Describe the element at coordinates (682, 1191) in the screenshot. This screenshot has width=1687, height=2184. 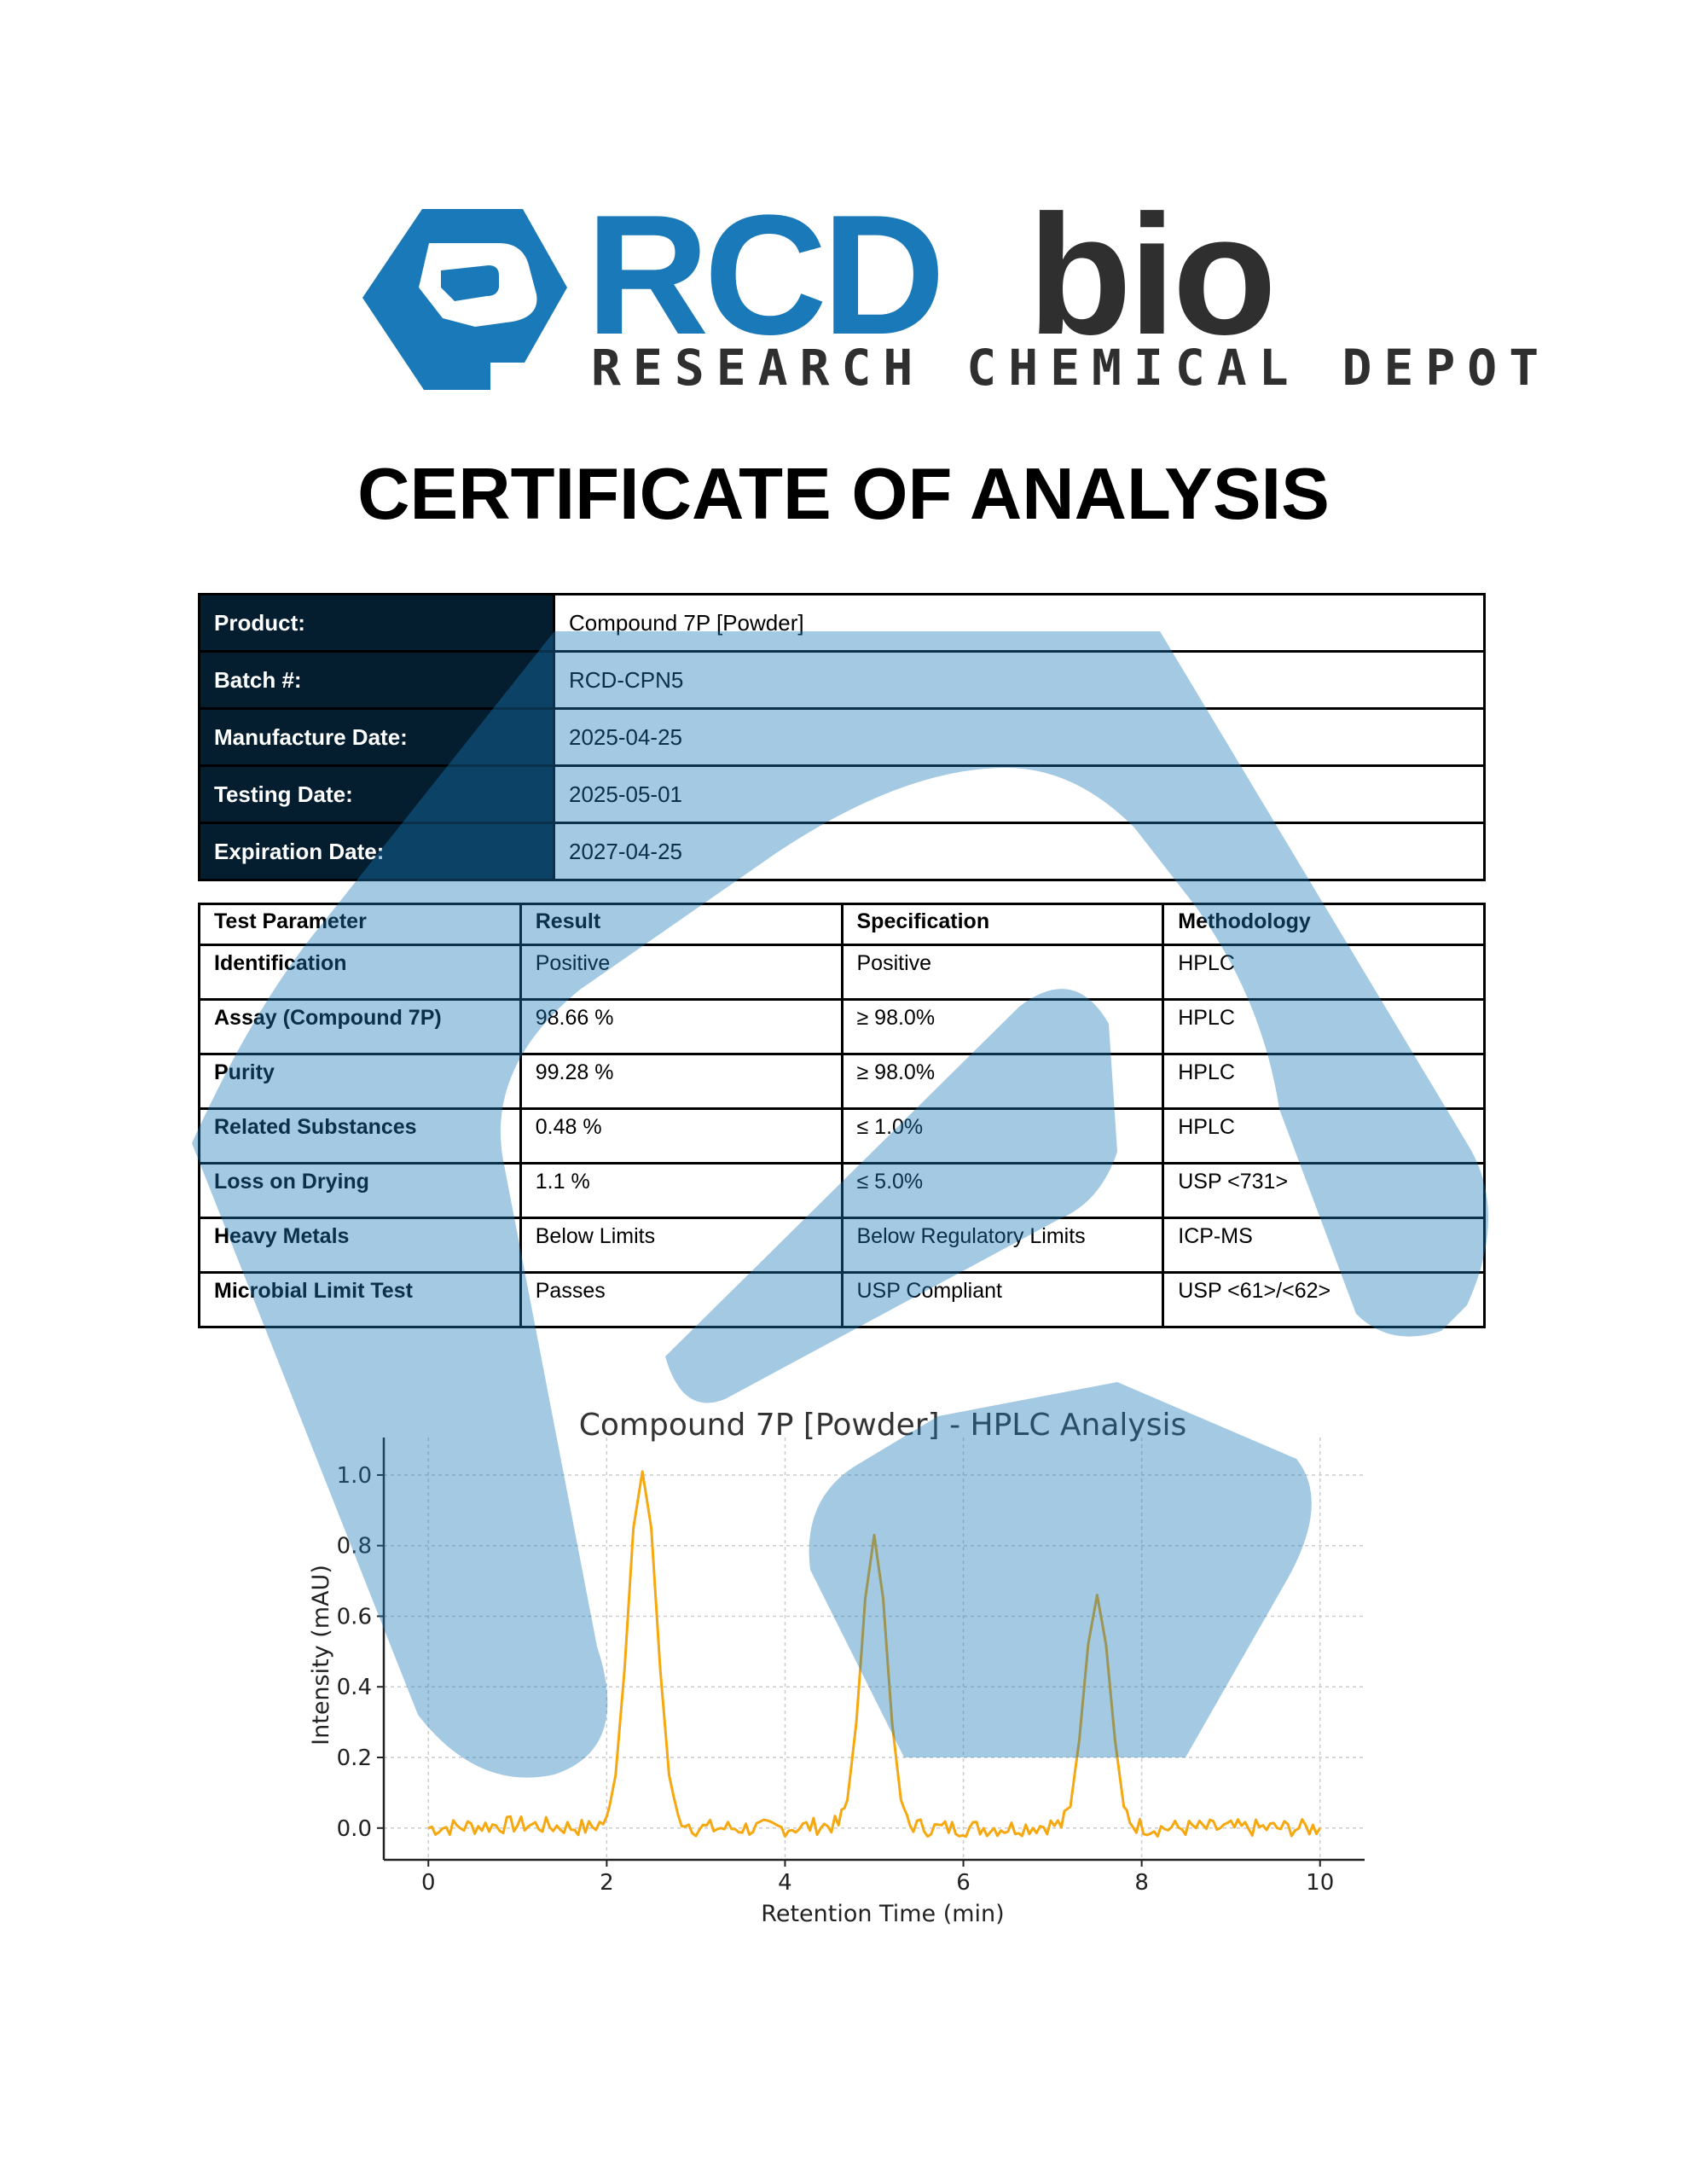
I see `test-result: 1.1 %` at that location.